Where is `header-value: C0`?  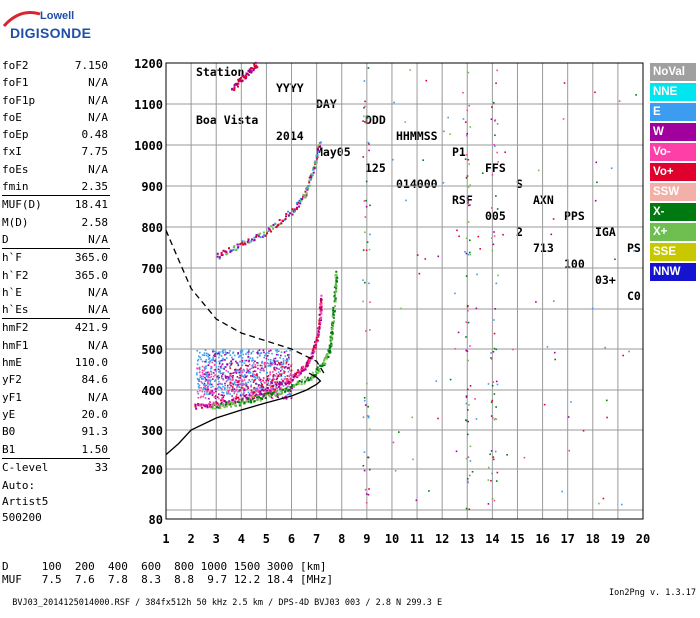 header-value: C0 is located at coordinates (634, 296).